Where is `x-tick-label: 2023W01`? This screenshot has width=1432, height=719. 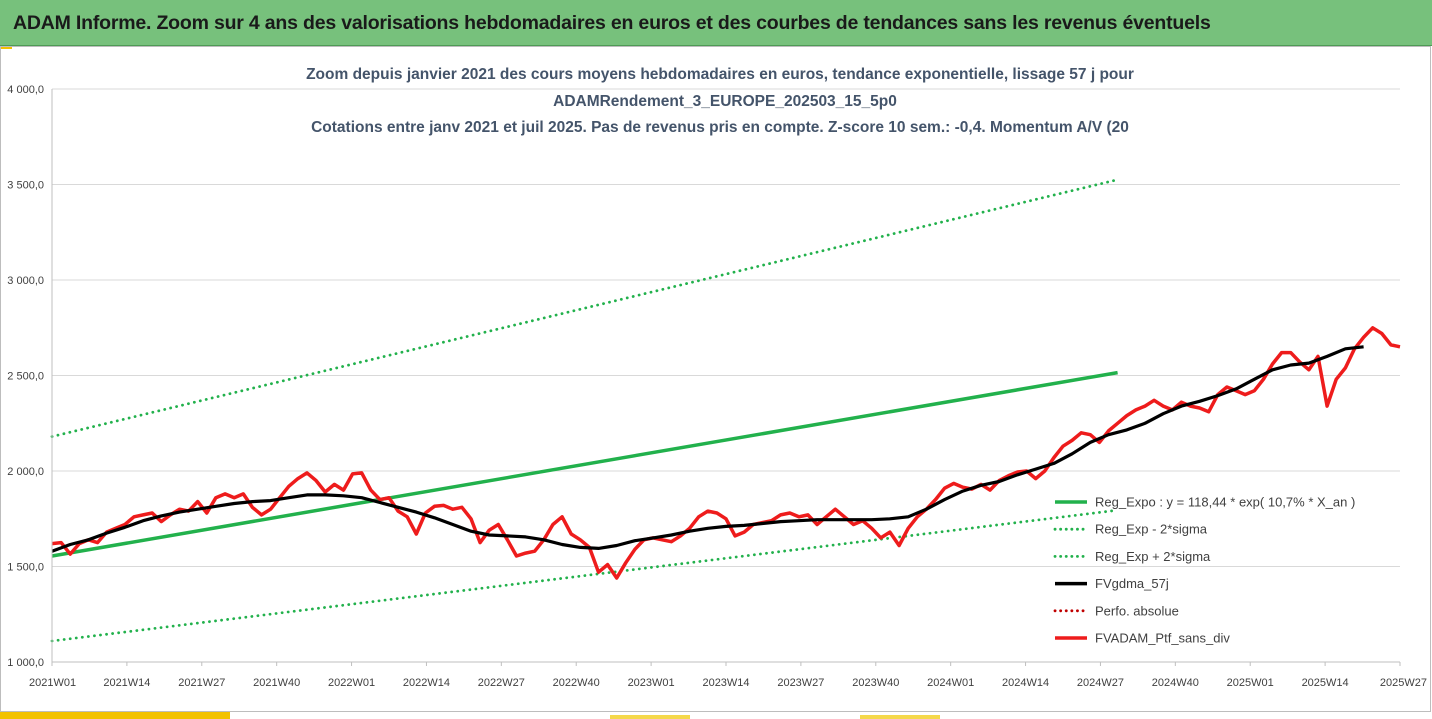
x-tick-label: 2023W01 is located at coordinates (651, 683).